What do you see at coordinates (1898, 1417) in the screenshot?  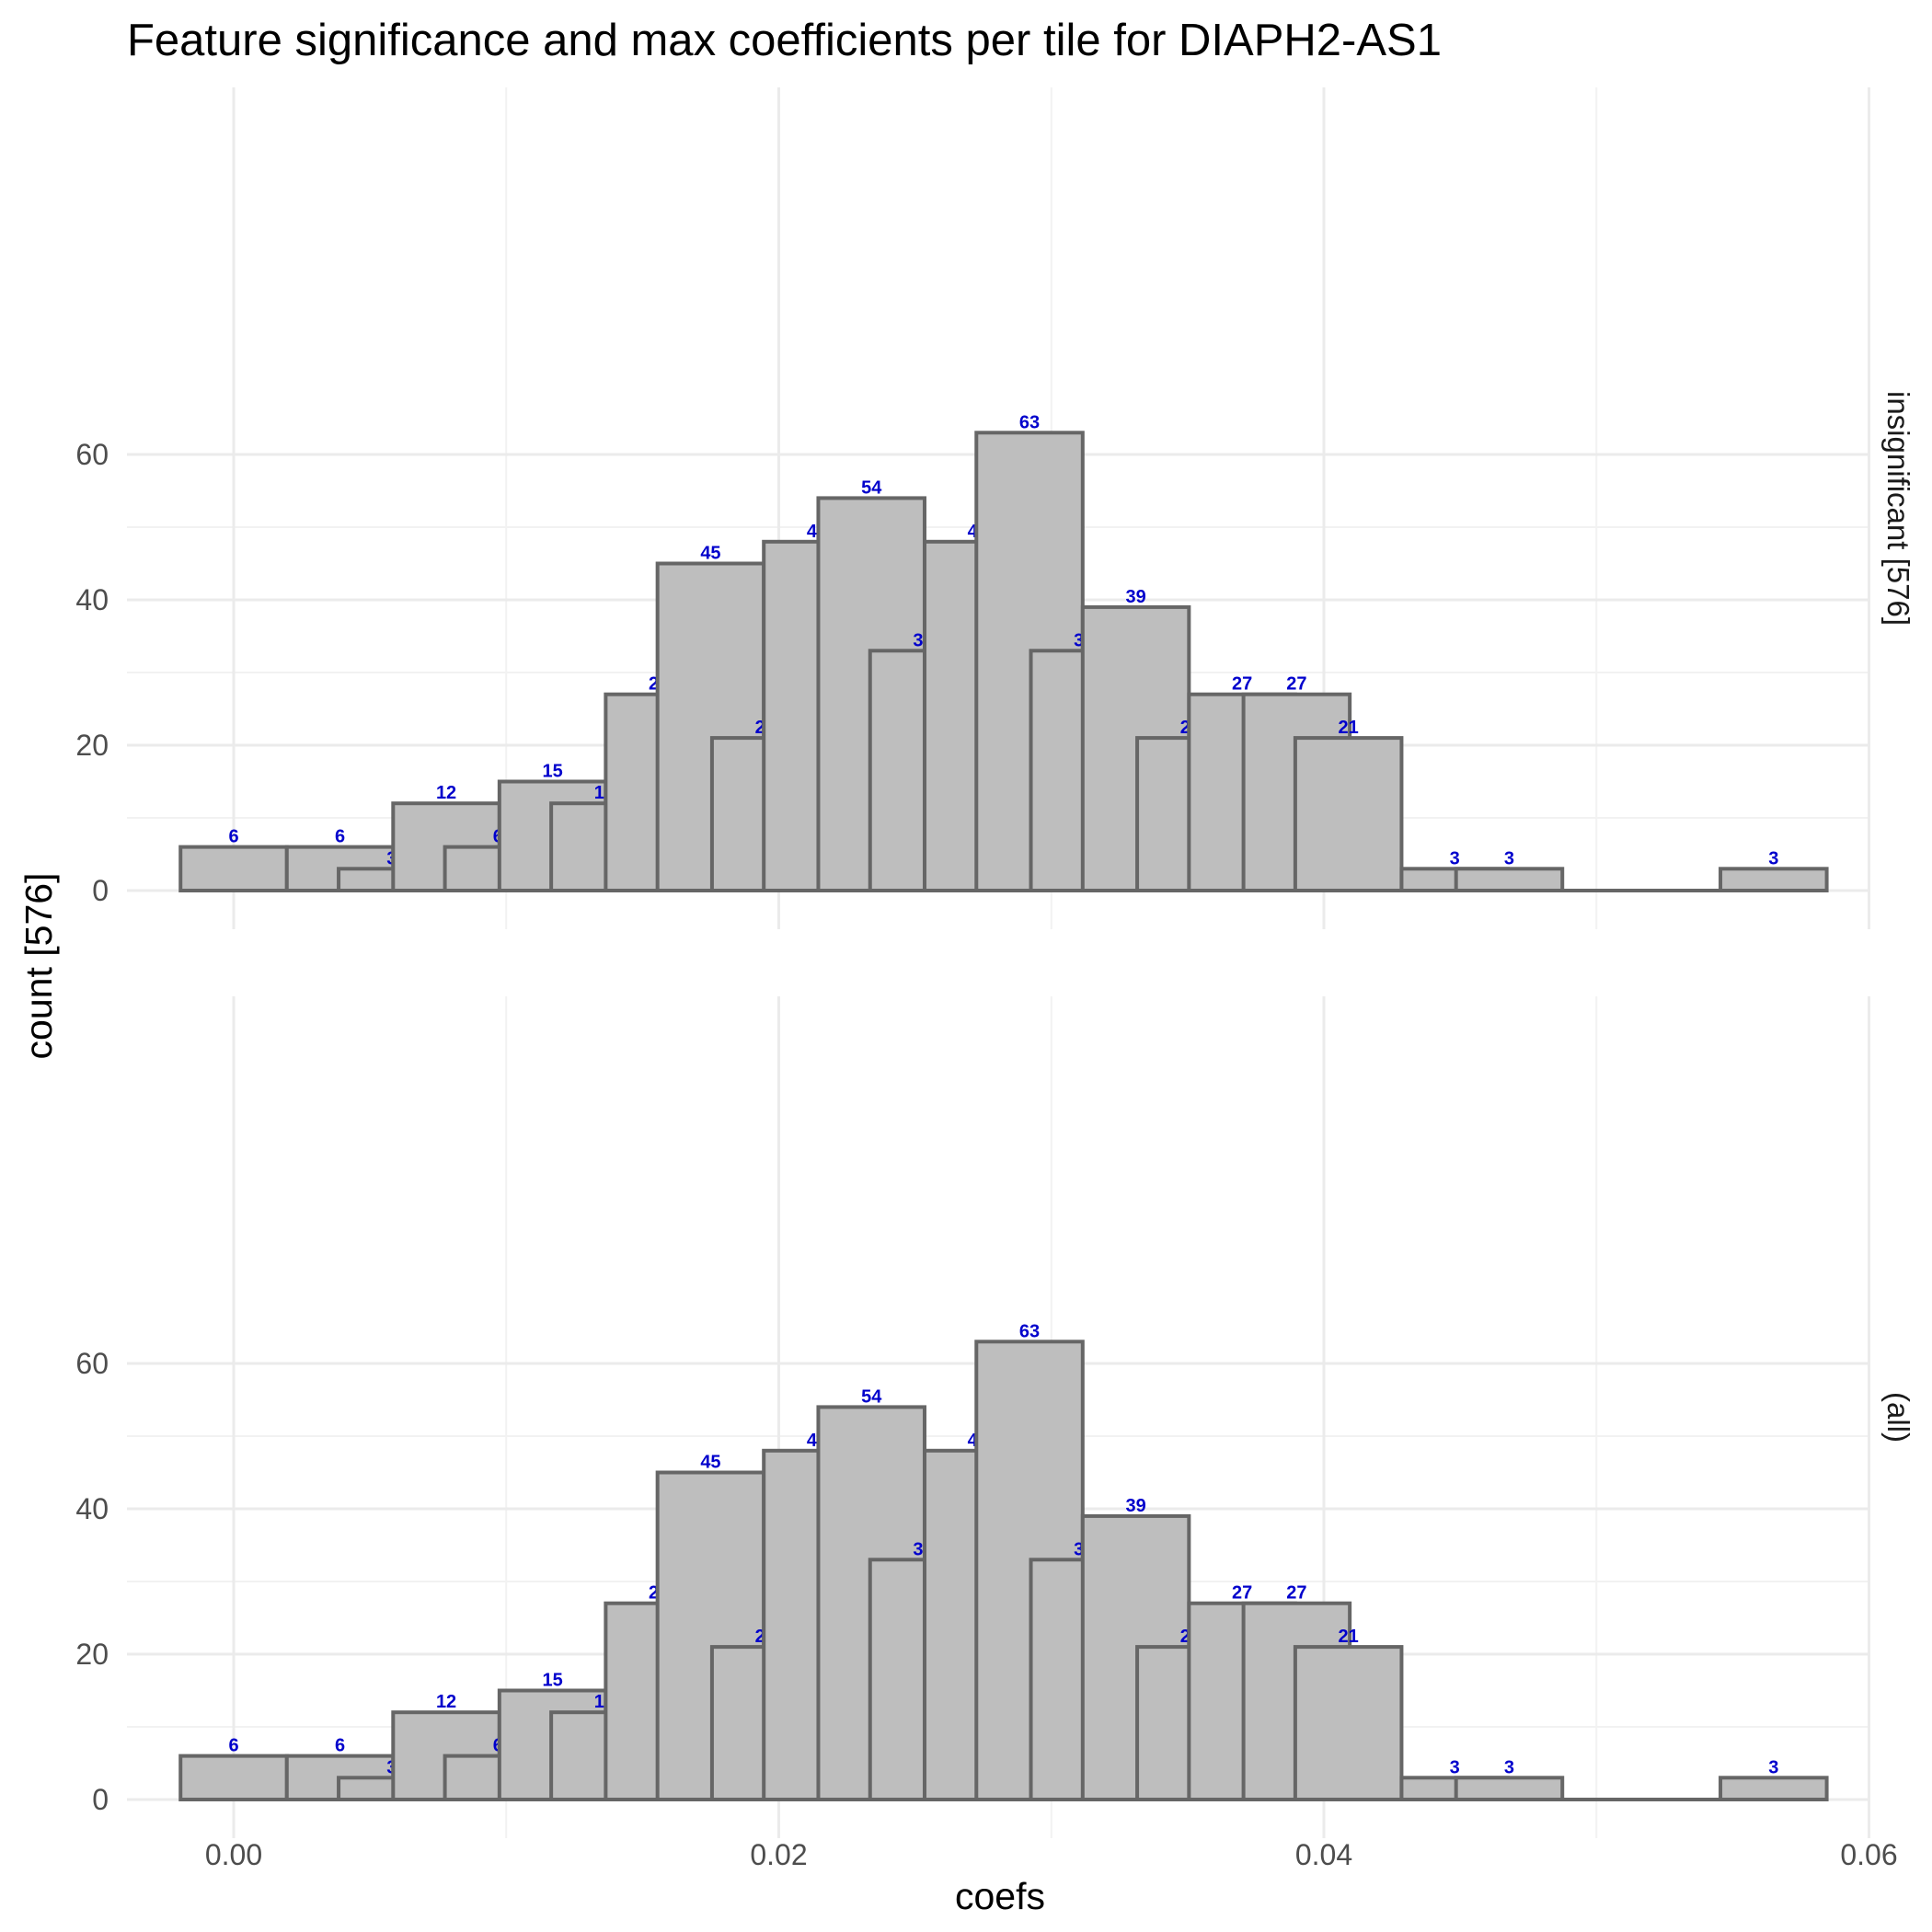 I see `facet-strip-label: (all)` at bounding box center [1898, 1417].